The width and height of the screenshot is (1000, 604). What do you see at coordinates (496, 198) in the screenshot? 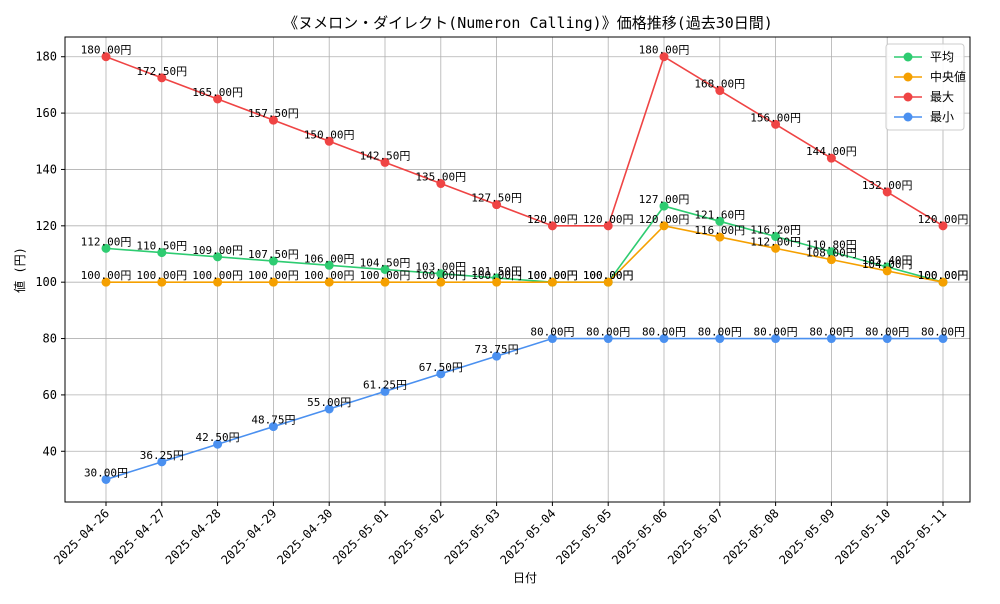
I see `data-label: 127.50円` at bounding box center [496, 198].